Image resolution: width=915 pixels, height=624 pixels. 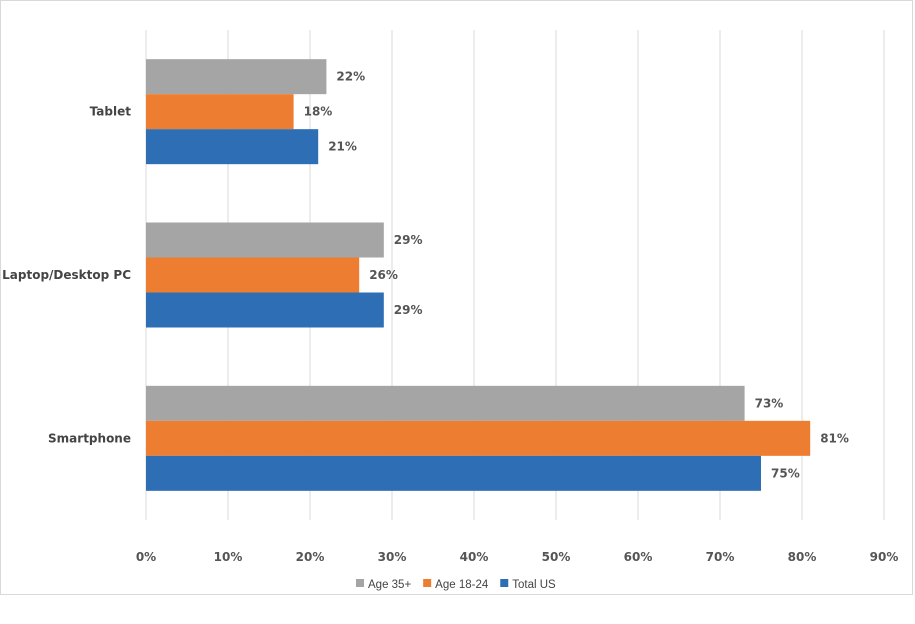 What do you see at coordinates (392, 557) in the screenshot?
I see `x-tick-label: 30%` at bounding box center [392, 557].